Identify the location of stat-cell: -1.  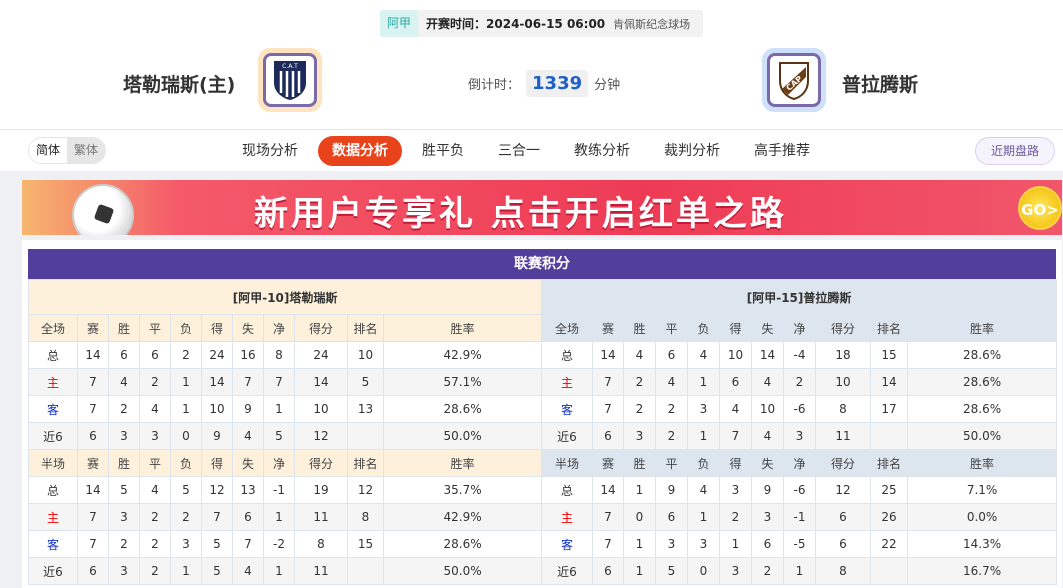
(799, 517).